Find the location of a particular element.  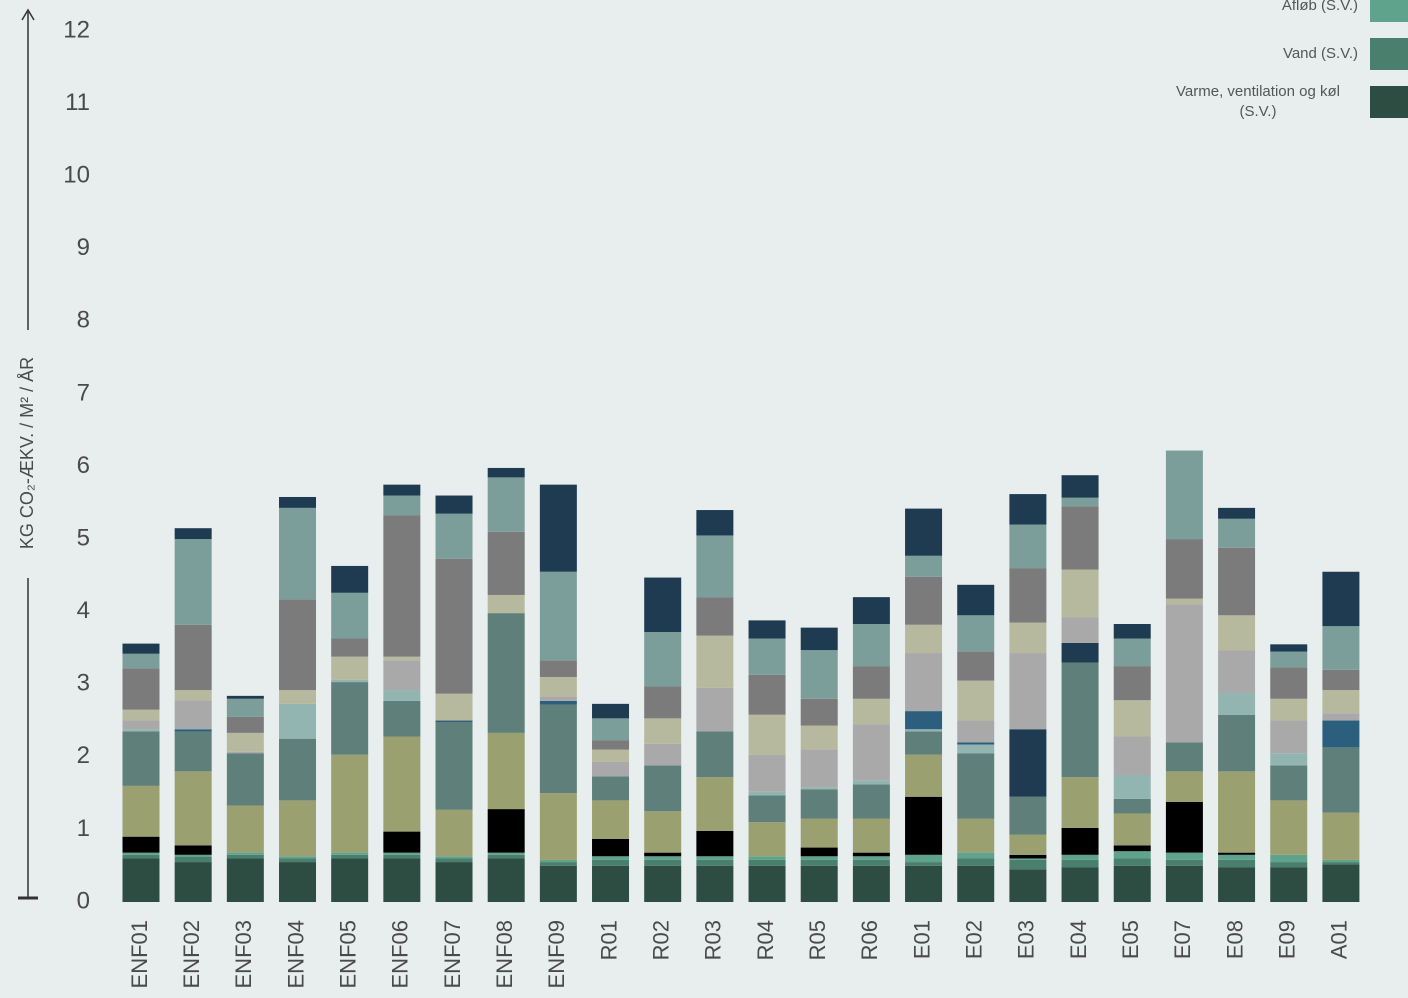

y-tick-label: 3 is located at coordinates (83, 683).